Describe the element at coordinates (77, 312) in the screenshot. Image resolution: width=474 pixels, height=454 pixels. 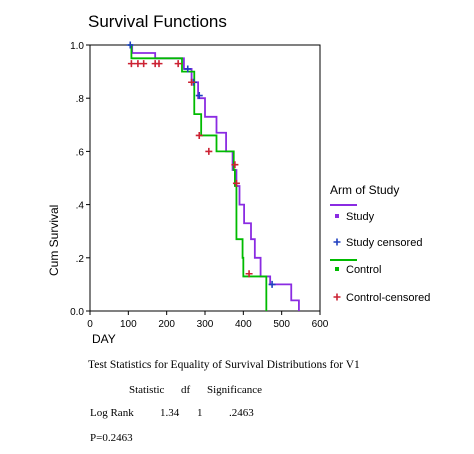
I see `y-tick-label: 0.0` at that location.